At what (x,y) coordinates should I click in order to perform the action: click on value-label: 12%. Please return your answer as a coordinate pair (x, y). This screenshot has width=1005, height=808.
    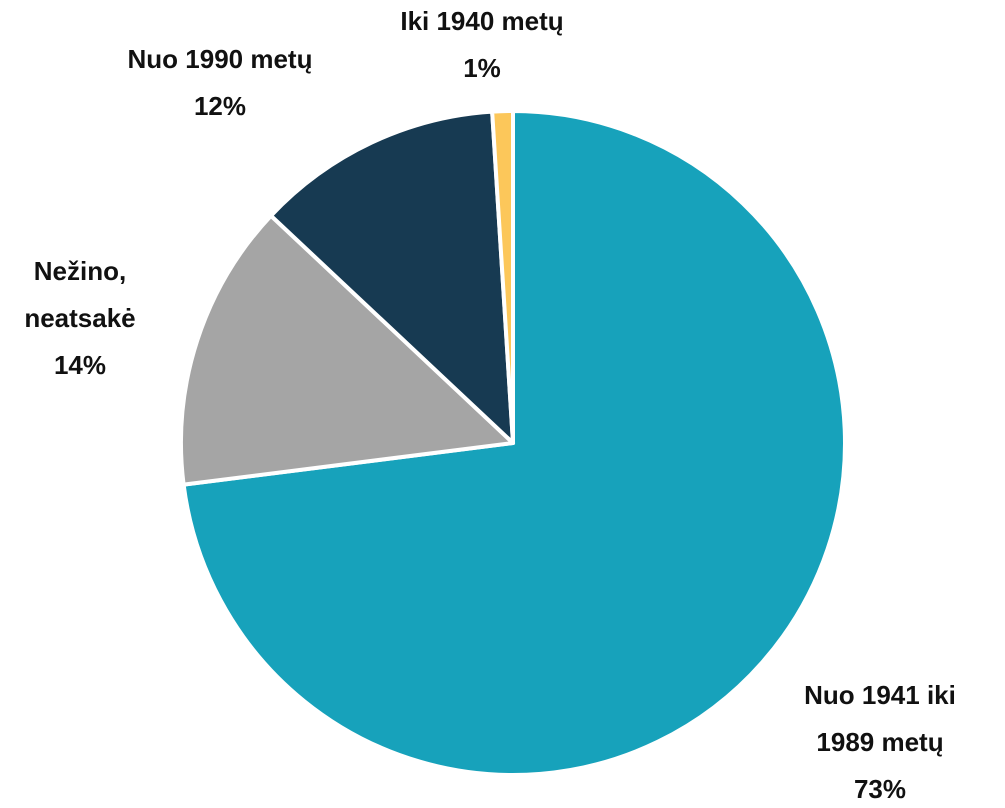
    Looking at the image, I should click on (220, 106).